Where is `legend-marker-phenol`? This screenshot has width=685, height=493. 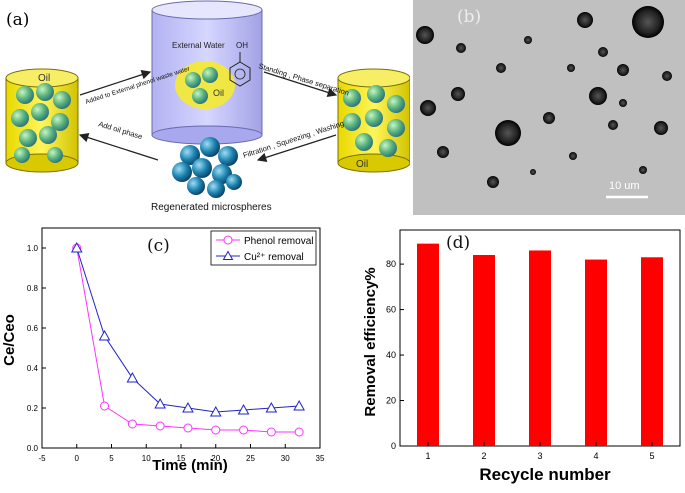 legend-marker-phenol is located at coordinates (228, 240).